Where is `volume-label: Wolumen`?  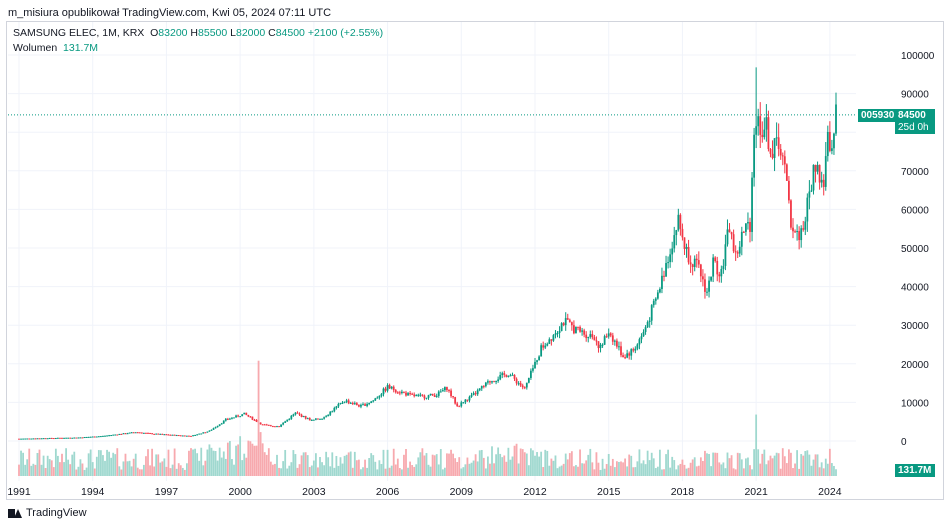 volume-label: Wolumen is located at coordinates (35, 48).